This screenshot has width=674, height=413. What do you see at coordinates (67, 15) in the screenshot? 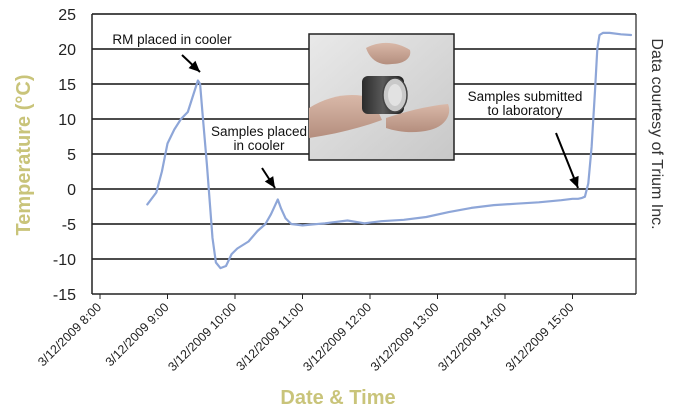
I see `y-tick-label: 25` at bounding box center [67, 15].